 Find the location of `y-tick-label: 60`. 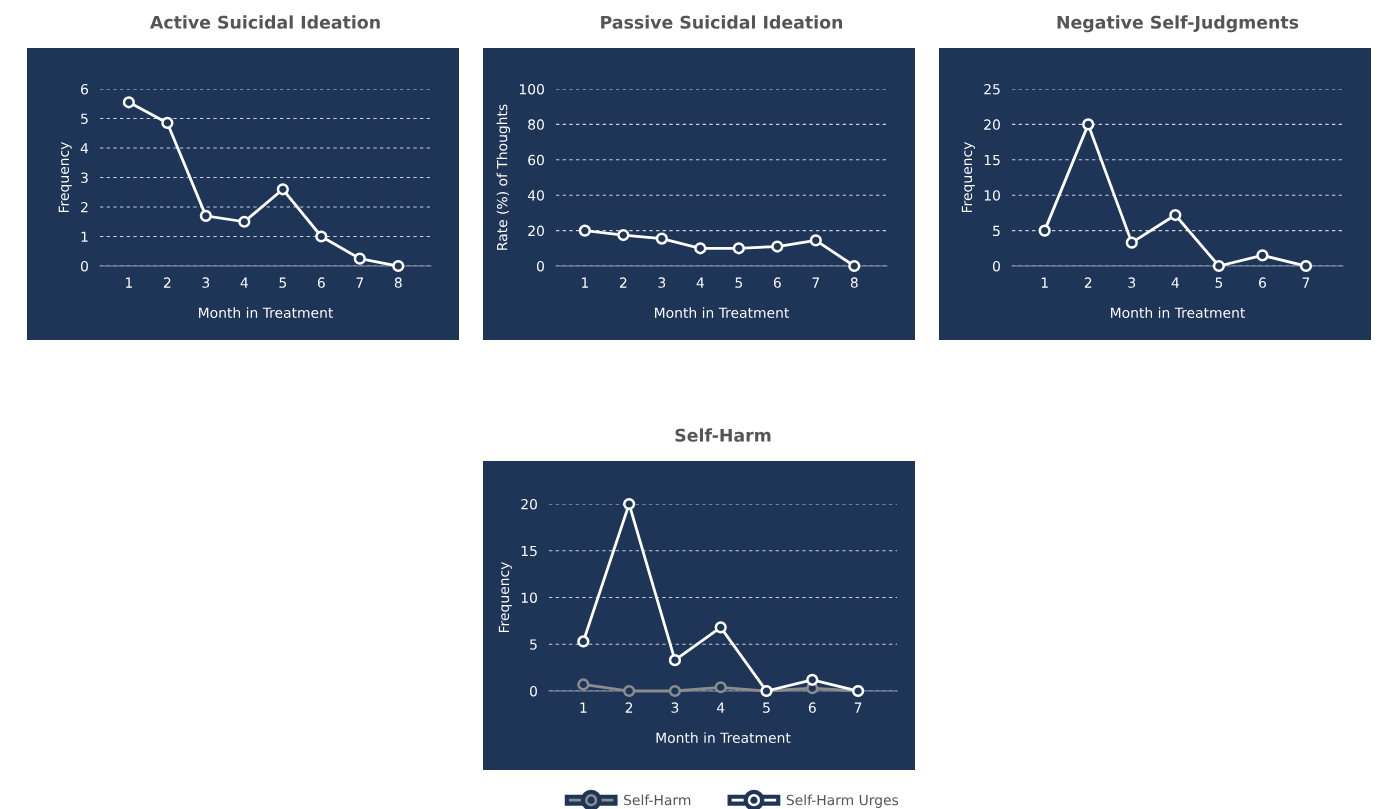

y-tick-label: 60 is located at coordinates (536, 160).